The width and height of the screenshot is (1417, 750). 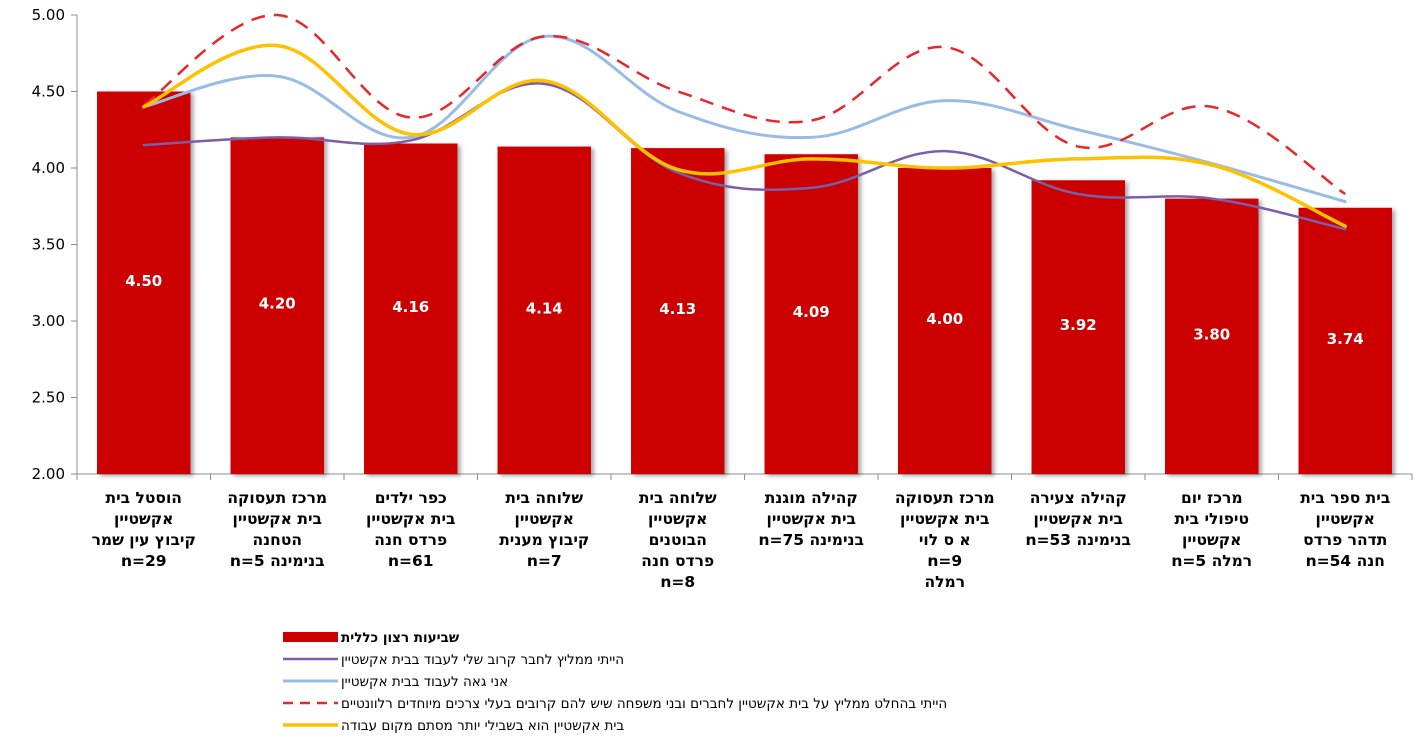 I want to click on legend-label: אני גאה לעבוד בבית אקשטיין, so click(x=424, y=682).